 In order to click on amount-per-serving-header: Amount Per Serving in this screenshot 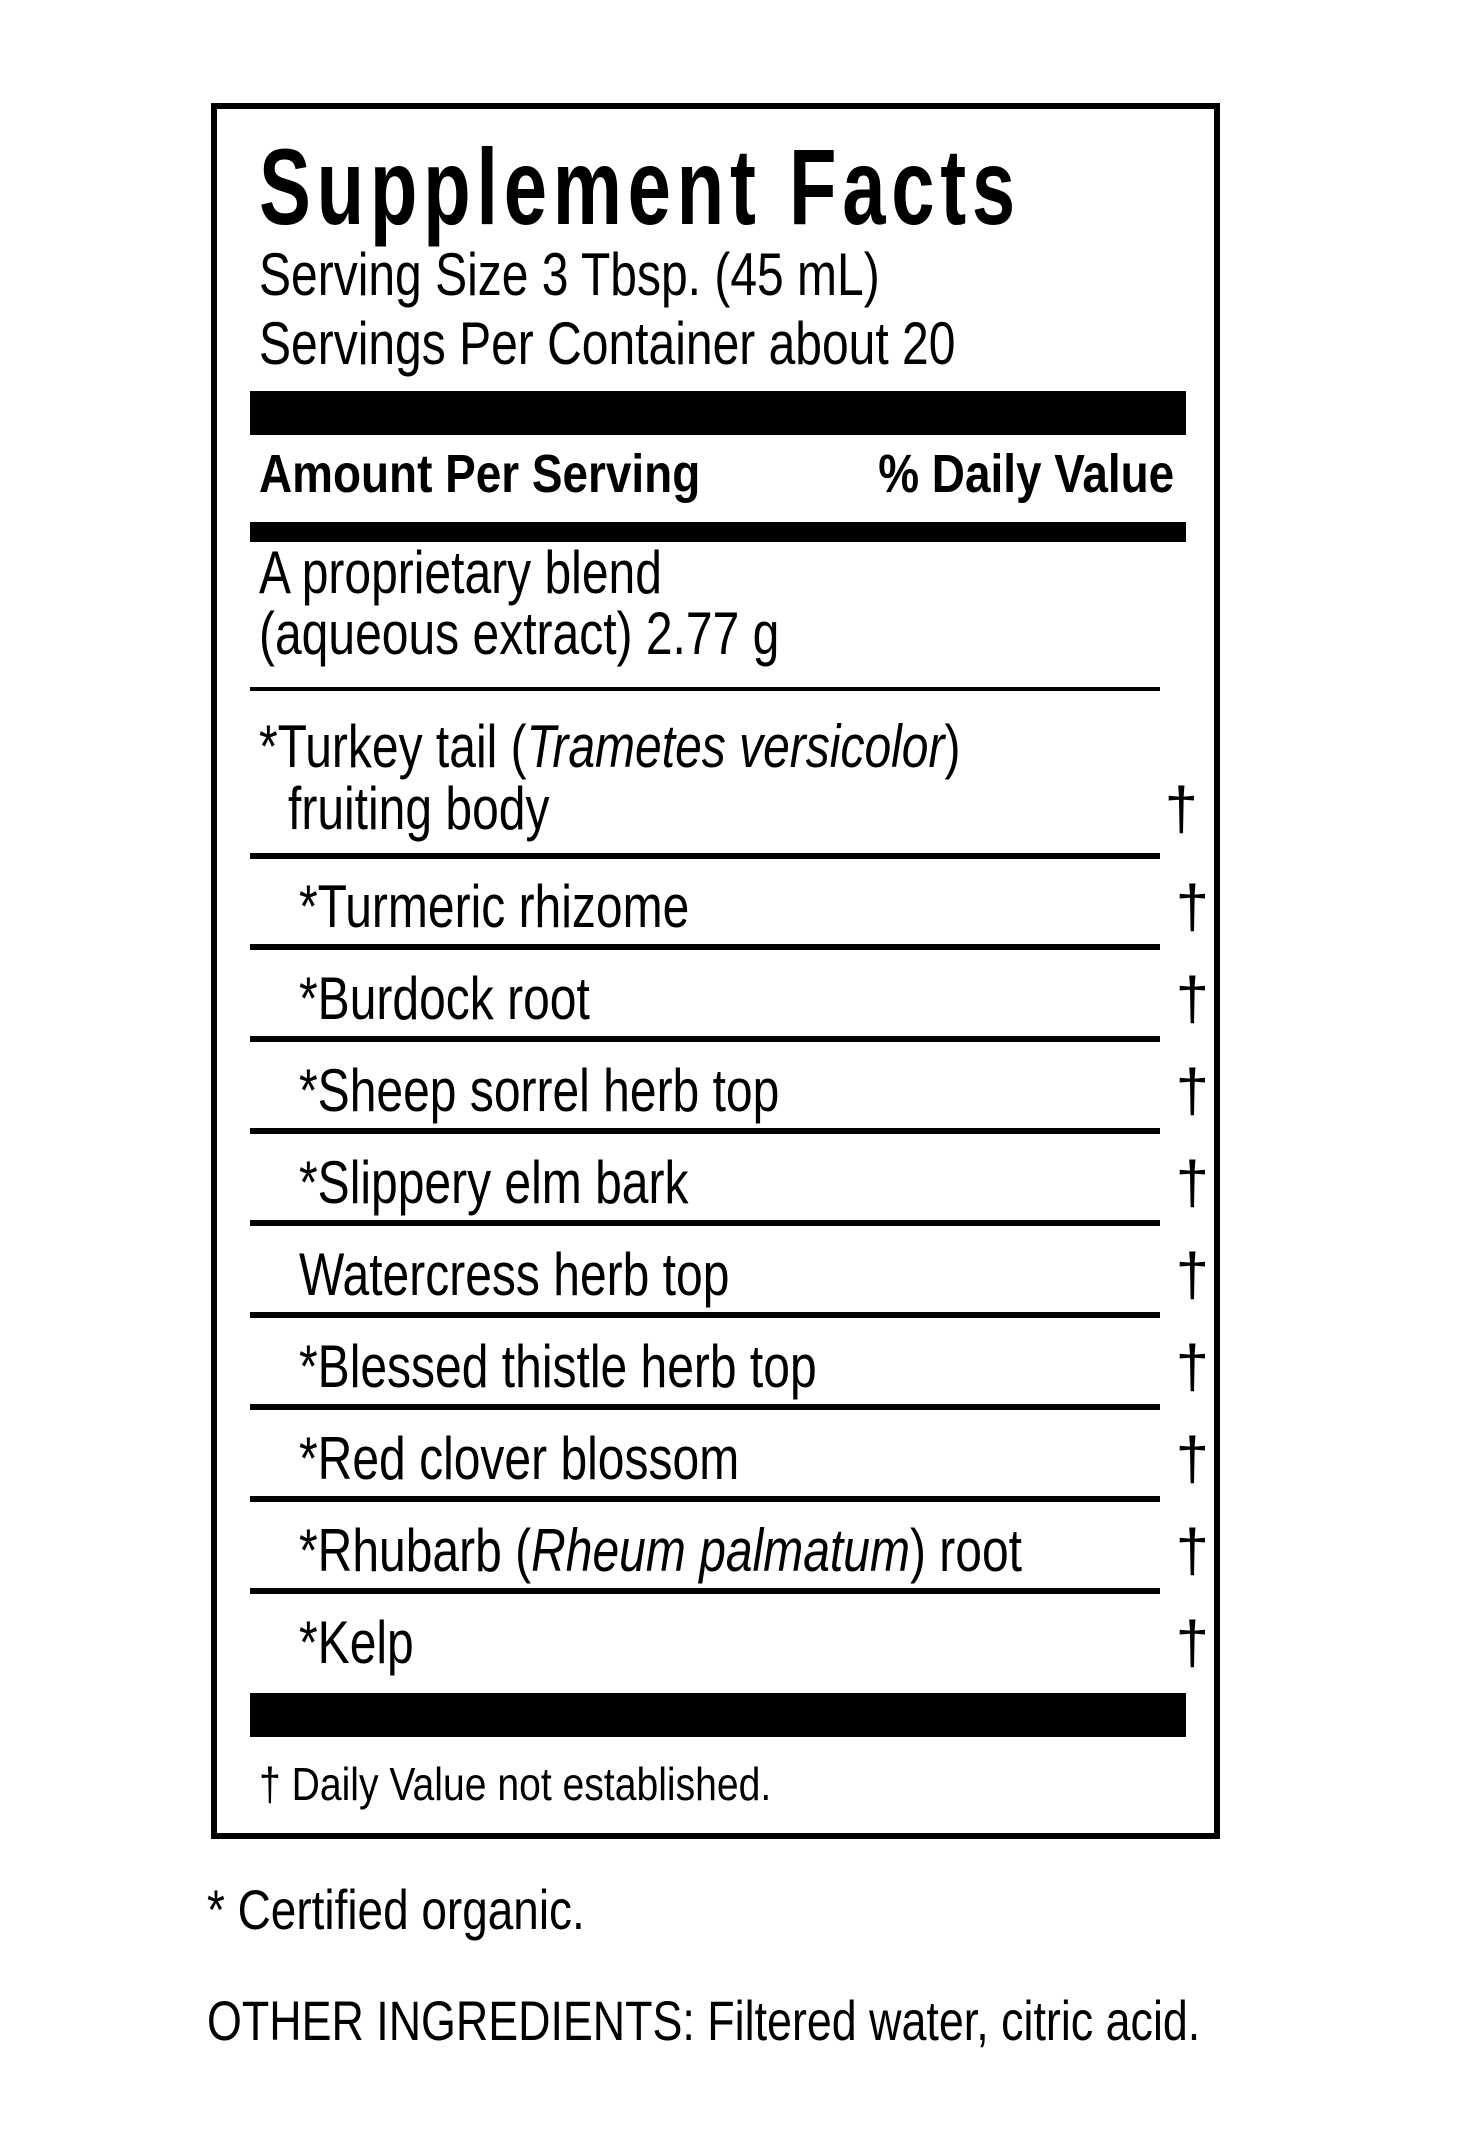, I will do `click(480, 474)`.